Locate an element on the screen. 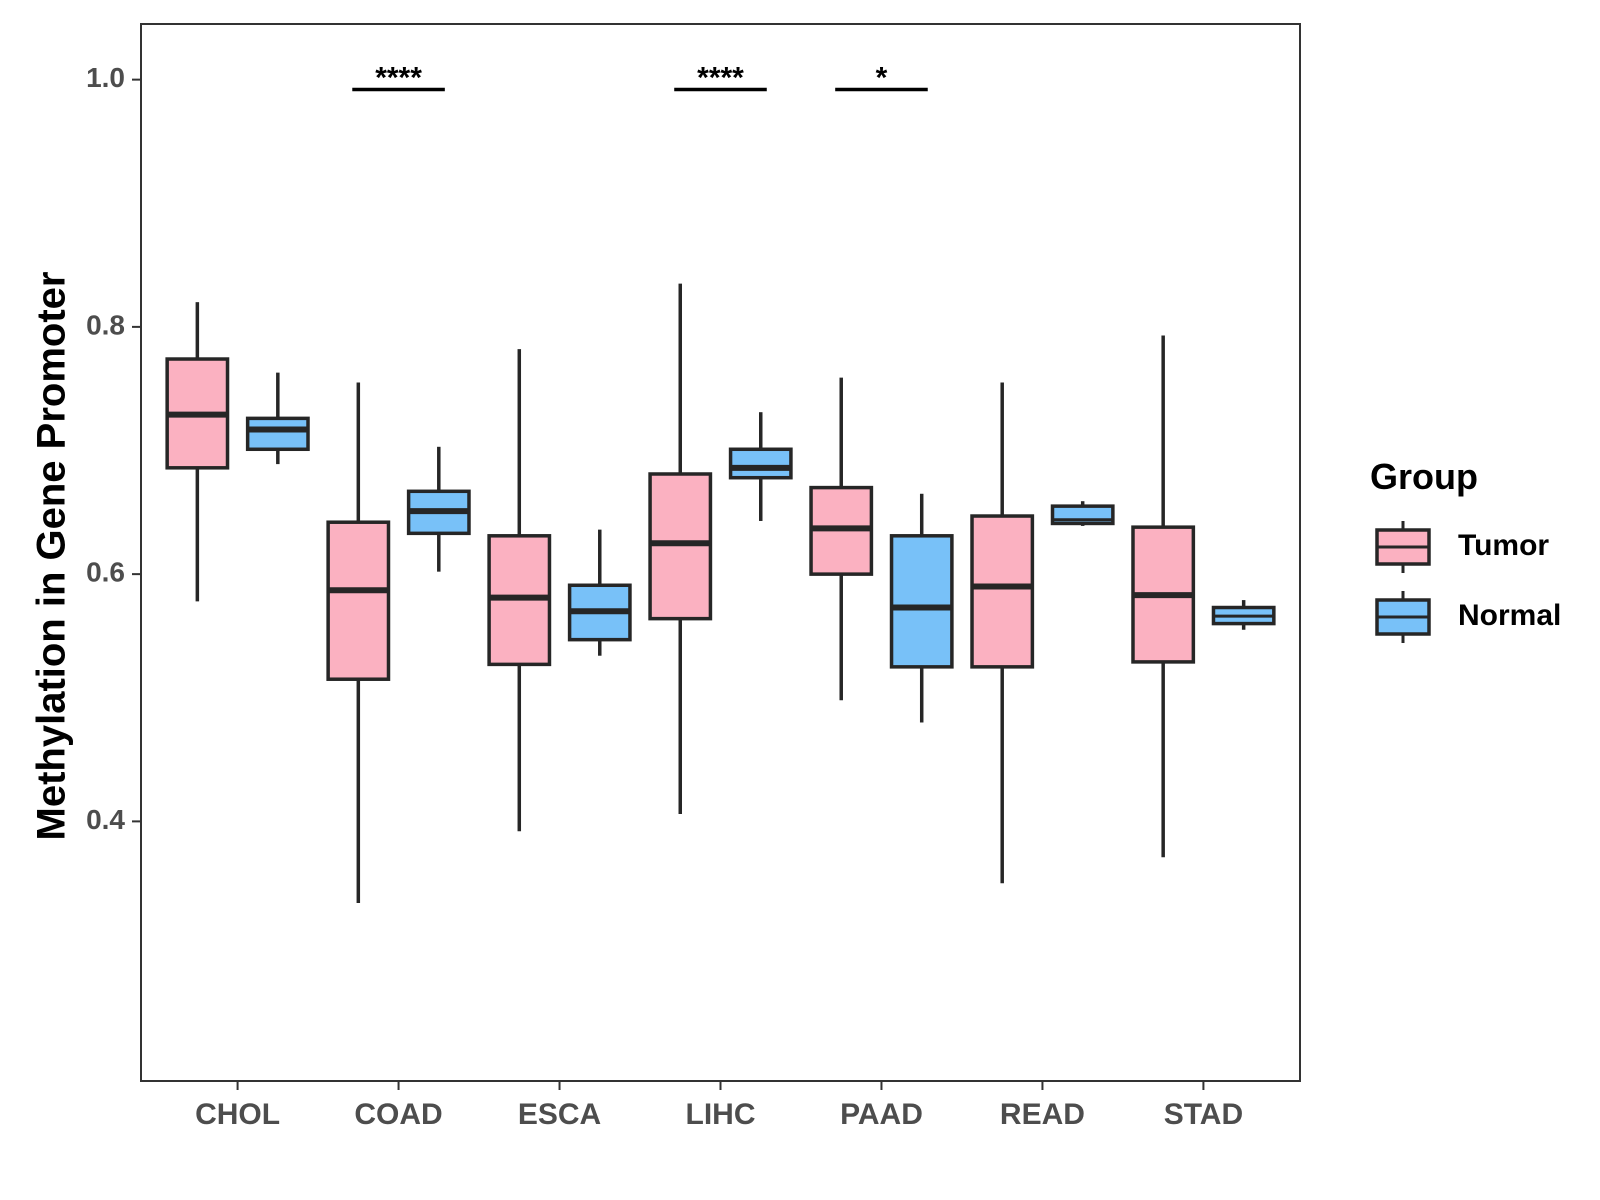 This screenshot has width=1600, height=1200. y-tick-label: 1.0 is located at coordinates (105, 77).